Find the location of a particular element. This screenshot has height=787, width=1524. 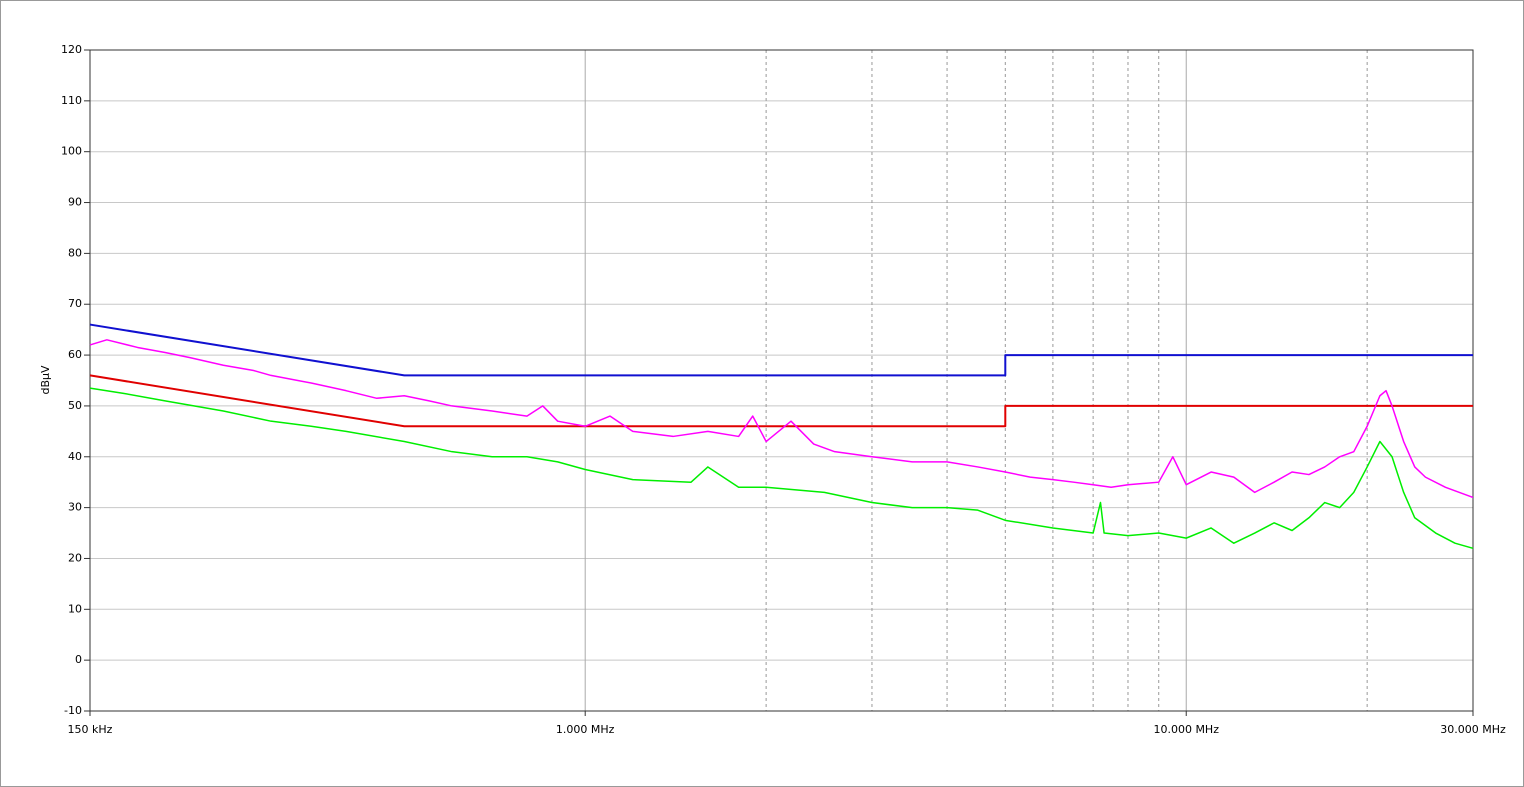

y-tick-label: 70 is located at coordinates (75, 303).